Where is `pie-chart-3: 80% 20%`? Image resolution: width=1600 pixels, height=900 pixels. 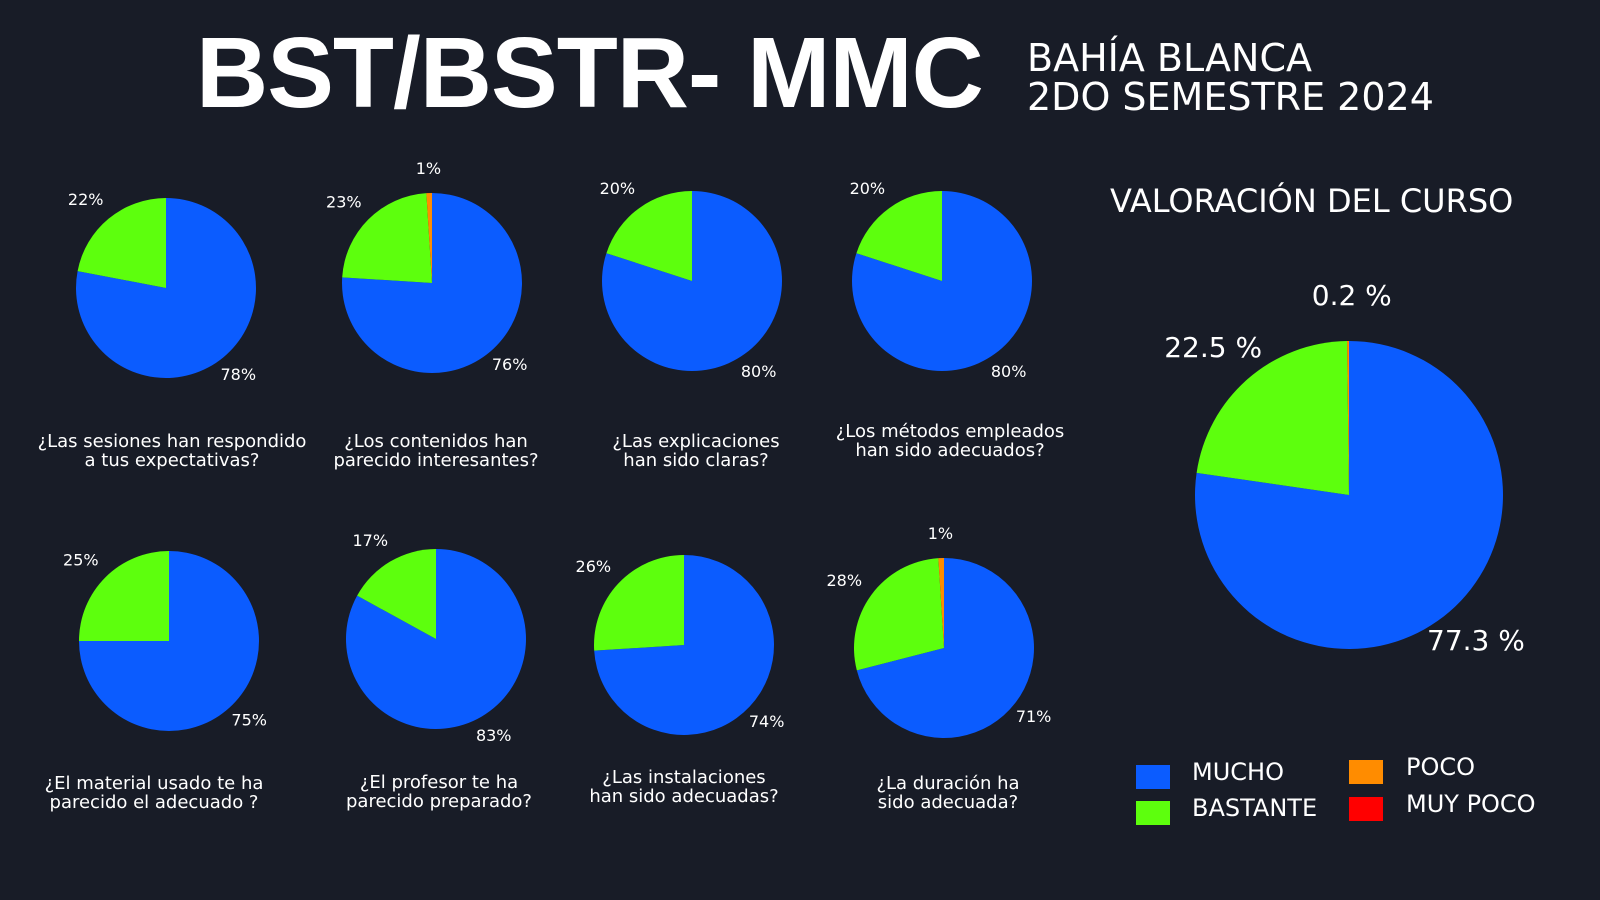
pie-chart-3: 80% 20% is located at coordinates (691, 280).